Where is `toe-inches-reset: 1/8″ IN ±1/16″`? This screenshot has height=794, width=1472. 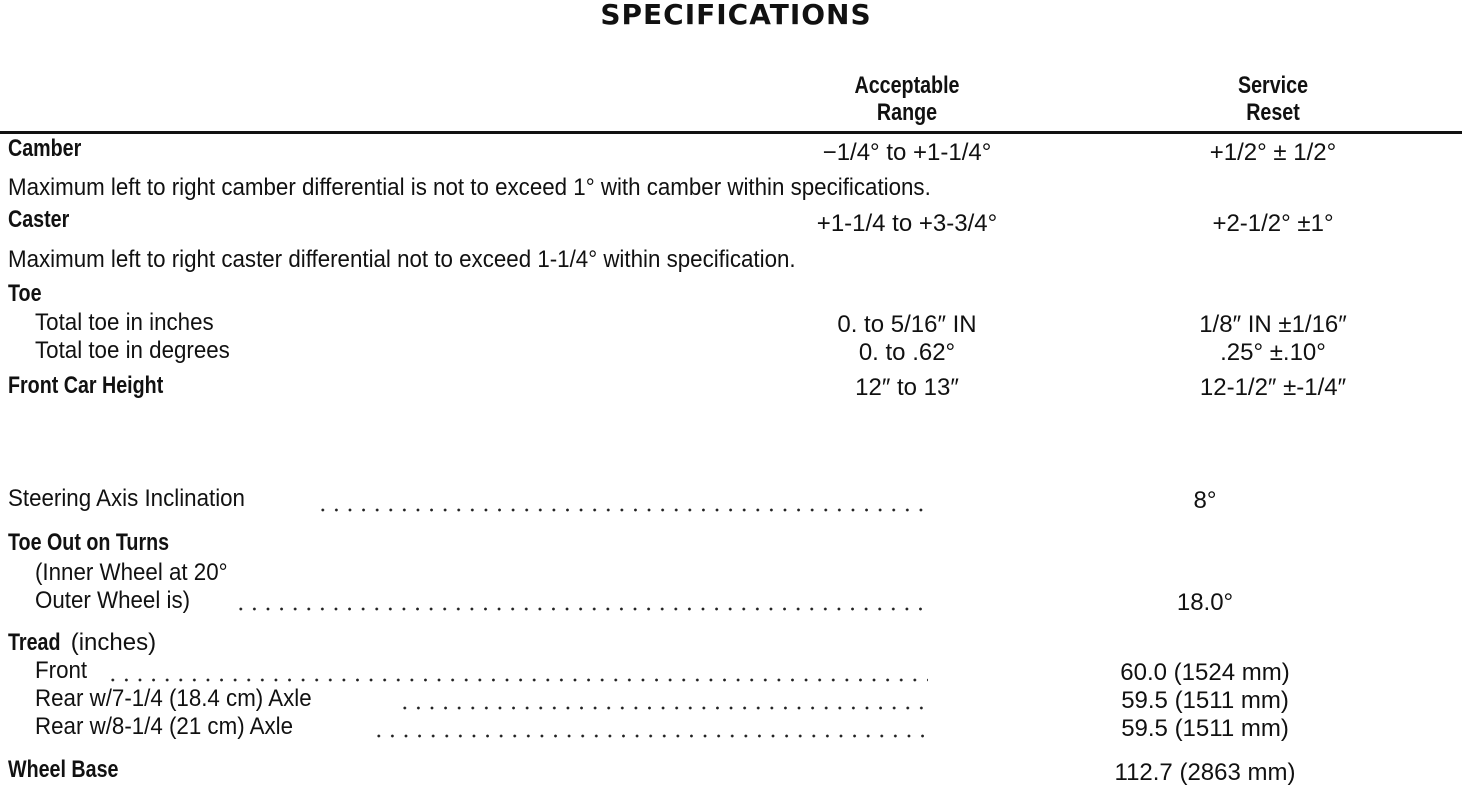 toe-inches-reset: 1/8″ IN ±1/16″ is located at coordinates (1273, 324).